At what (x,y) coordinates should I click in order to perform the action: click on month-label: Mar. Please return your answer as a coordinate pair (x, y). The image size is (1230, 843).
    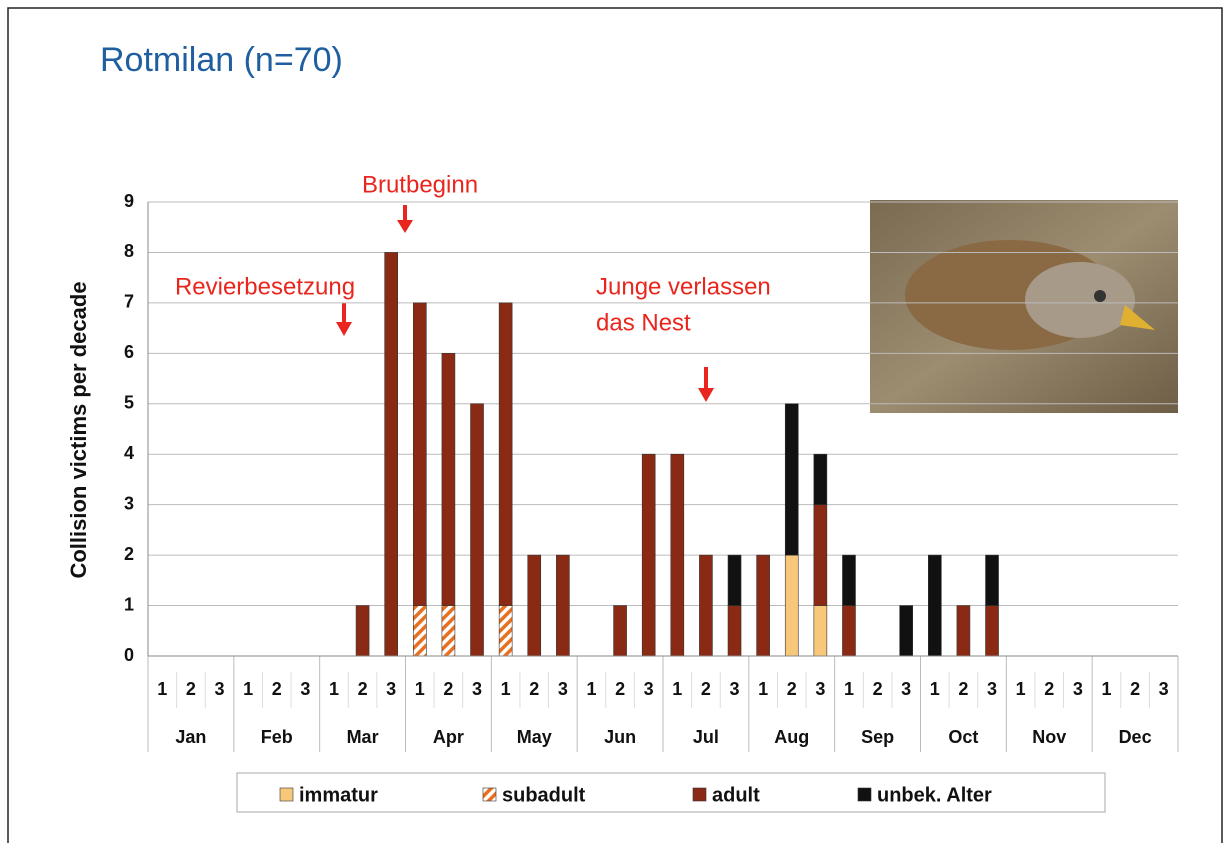
    Looking at the image, I should click on (363, 737).